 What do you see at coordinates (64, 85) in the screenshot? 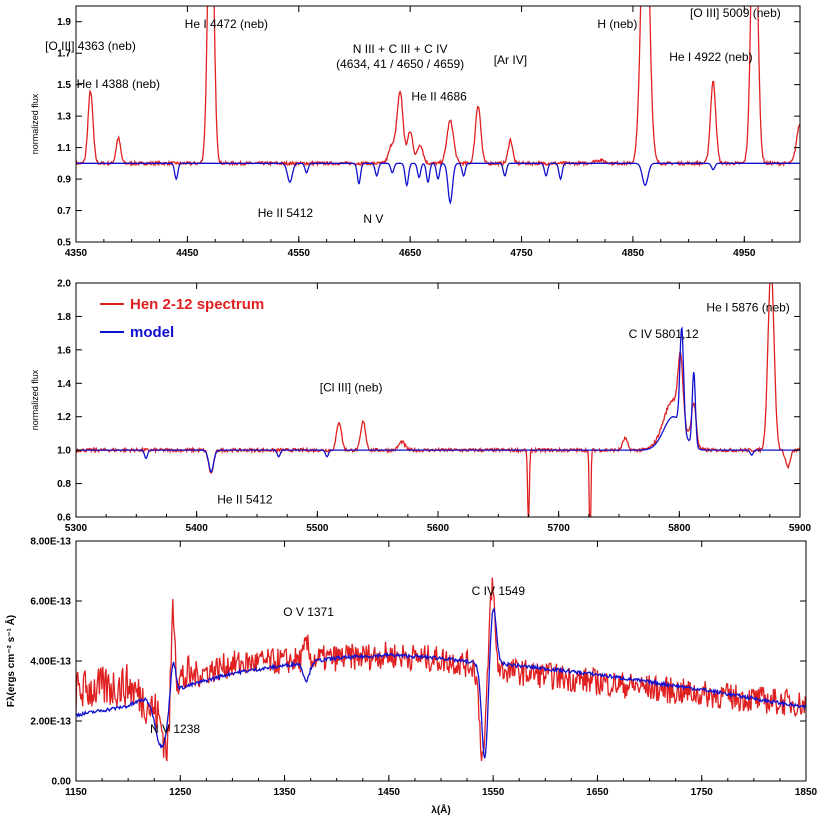
I see `y-tick-label: 1.5` at bounding box center [64, 85].